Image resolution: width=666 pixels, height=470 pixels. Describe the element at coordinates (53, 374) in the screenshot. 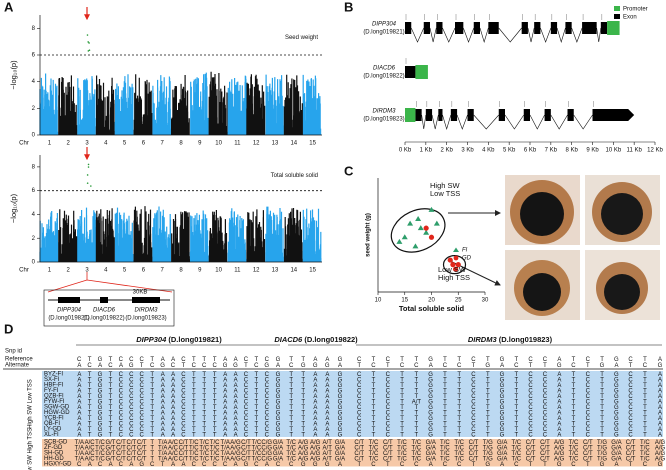

I see `sample-label: BYZ-FI` at that location.